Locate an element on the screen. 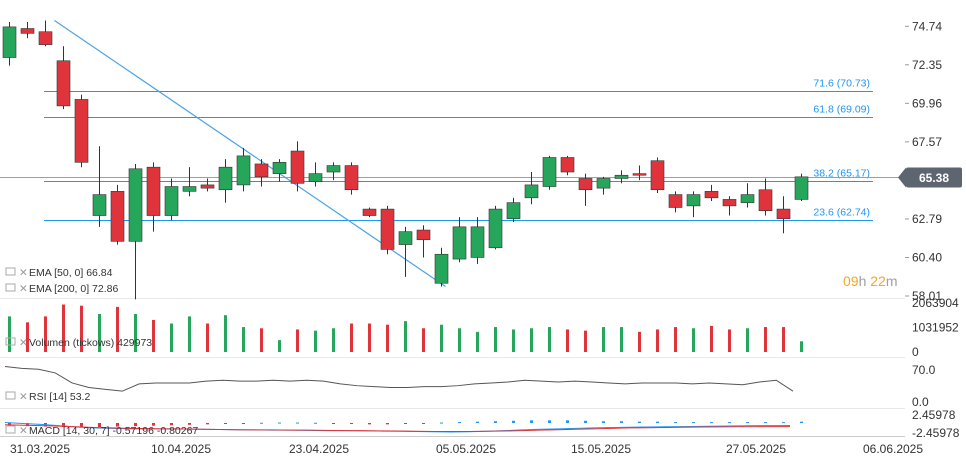  macd-label: ✕ MACD [14, 30, 7] -0.57196 -0.80267 is located at coordinates (101, 431).